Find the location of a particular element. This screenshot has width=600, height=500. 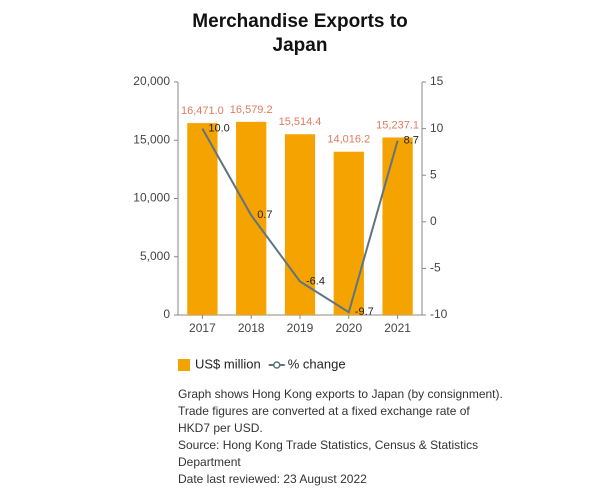

legend-label: % change is located at coordinates (317, 363).